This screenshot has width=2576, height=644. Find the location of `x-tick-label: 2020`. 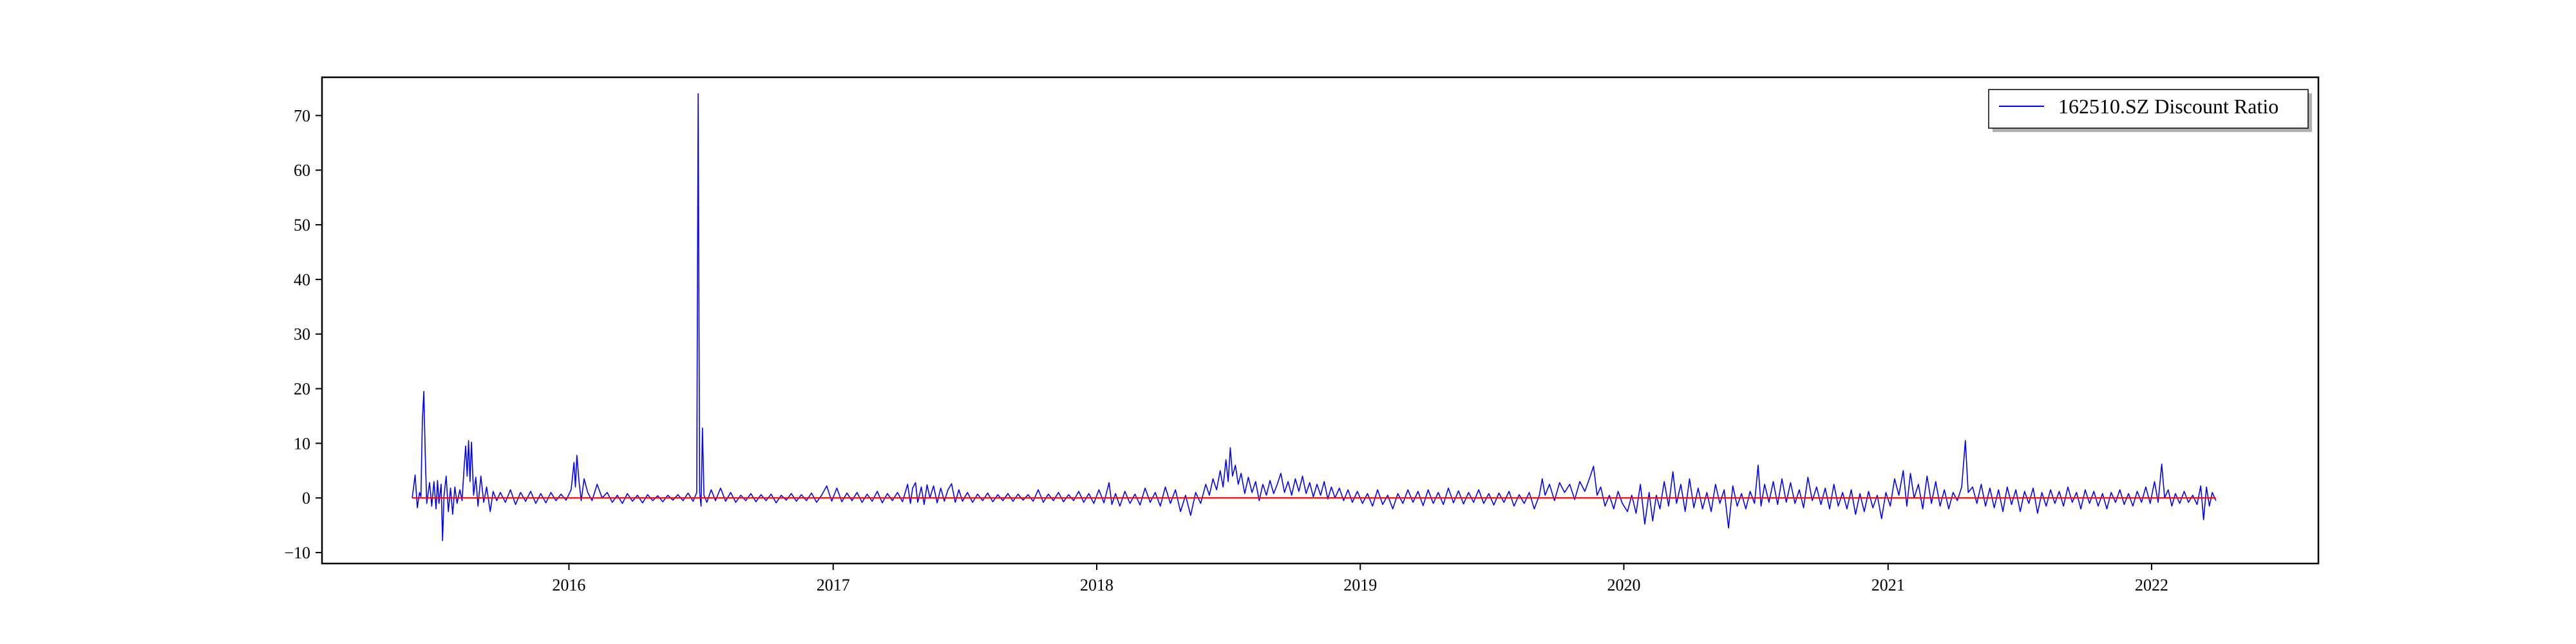

x-tick-label: 2020 is located at coordinates (1624, 585).